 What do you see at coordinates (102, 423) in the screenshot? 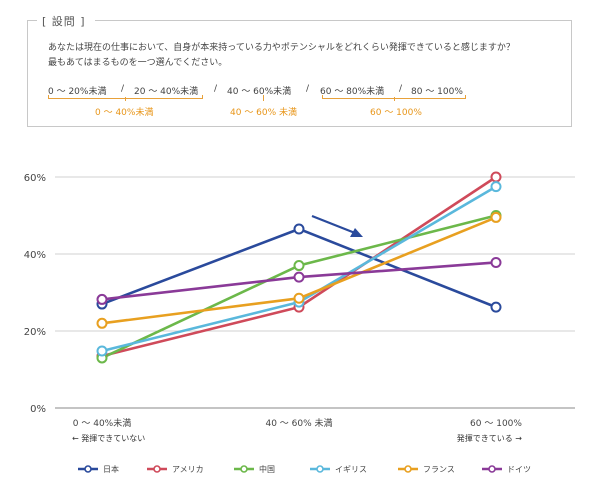
I see `x-tick-label: 0 〜 40%未満` at bounding box center [102, 423].